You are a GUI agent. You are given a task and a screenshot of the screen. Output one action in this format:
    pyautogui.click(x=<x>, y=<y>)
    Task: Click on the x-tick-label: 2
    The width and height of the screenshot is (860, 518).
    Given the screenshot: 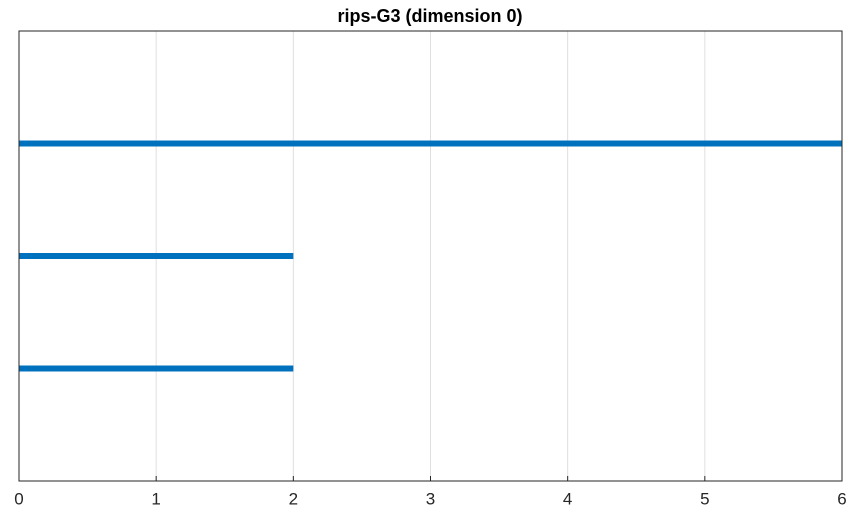 What is the action you would take?
    pyautogui.click(x=293, y=498)
    